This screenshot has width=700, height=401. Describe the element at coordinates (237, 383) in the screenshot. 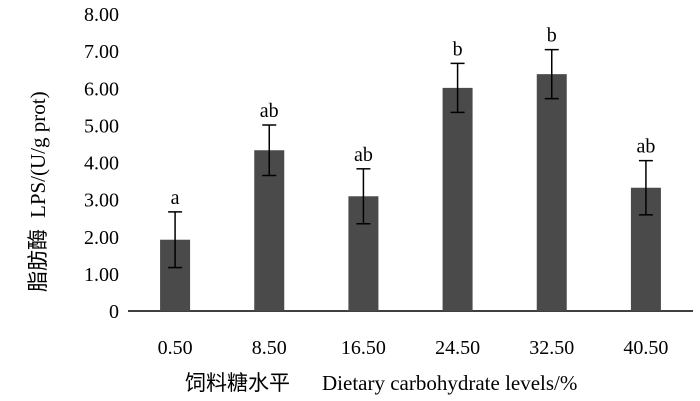

I see `x-axis-title-cn: 饲料糖水平` at that location.